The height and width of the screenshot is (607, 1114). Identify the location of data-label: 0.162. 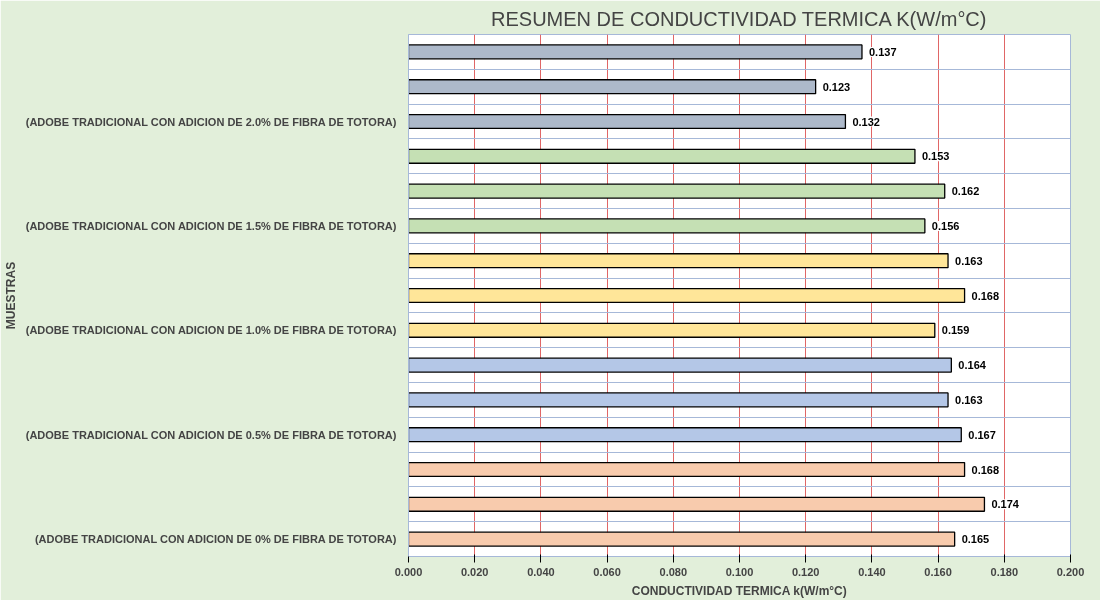
(965, 191).